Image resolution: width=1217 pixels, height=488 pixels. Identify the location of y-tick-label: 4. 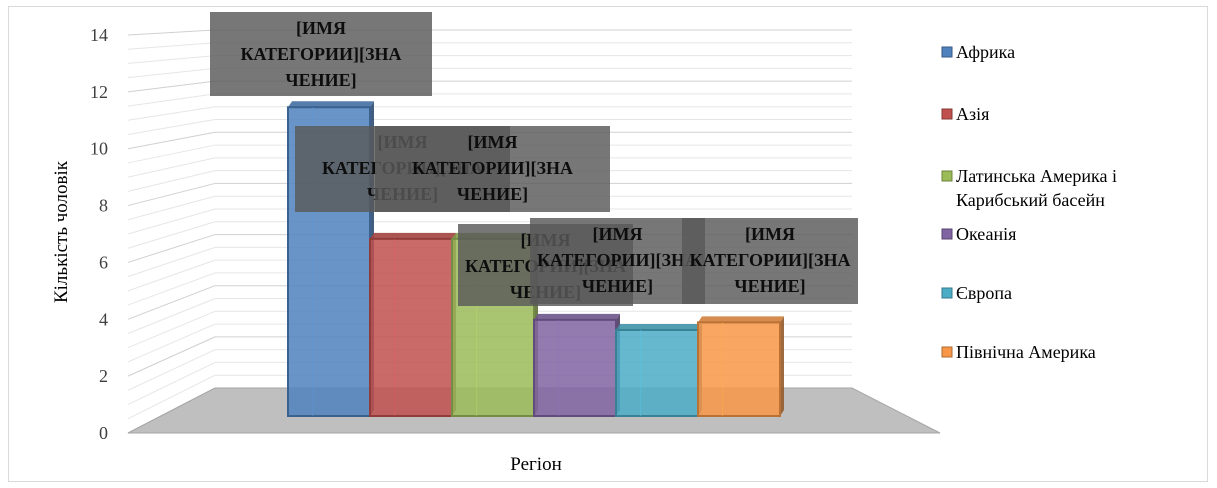
(103, 319).